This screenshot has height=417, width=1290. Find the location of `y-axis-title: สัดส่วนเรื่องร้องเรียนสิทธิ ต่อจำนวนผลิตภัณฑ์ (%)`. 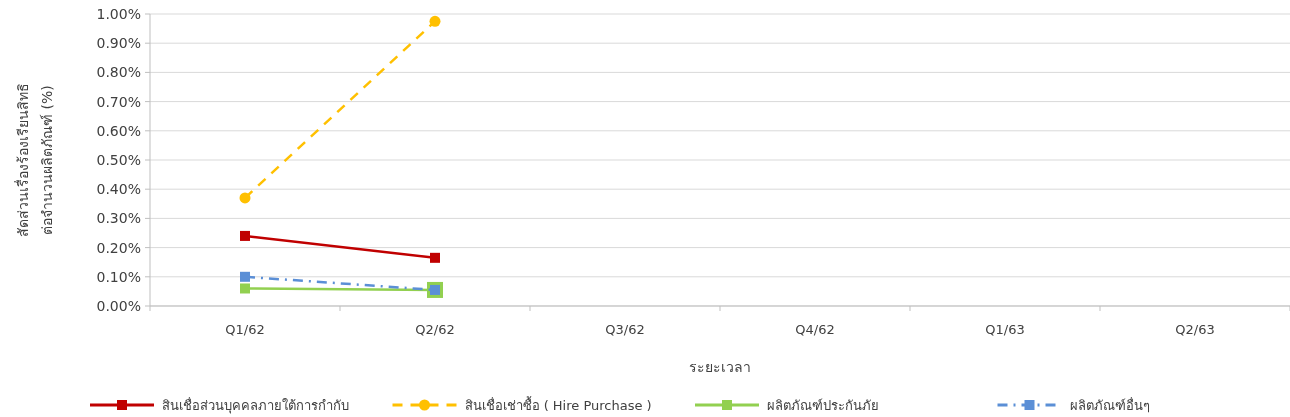

y-axis-title: สัดส่วนเรื่องร้องเรียนสิทธิ ต่อจำนวนผลิตภัณฑ์ (%) is located at coordinates (34, 160).